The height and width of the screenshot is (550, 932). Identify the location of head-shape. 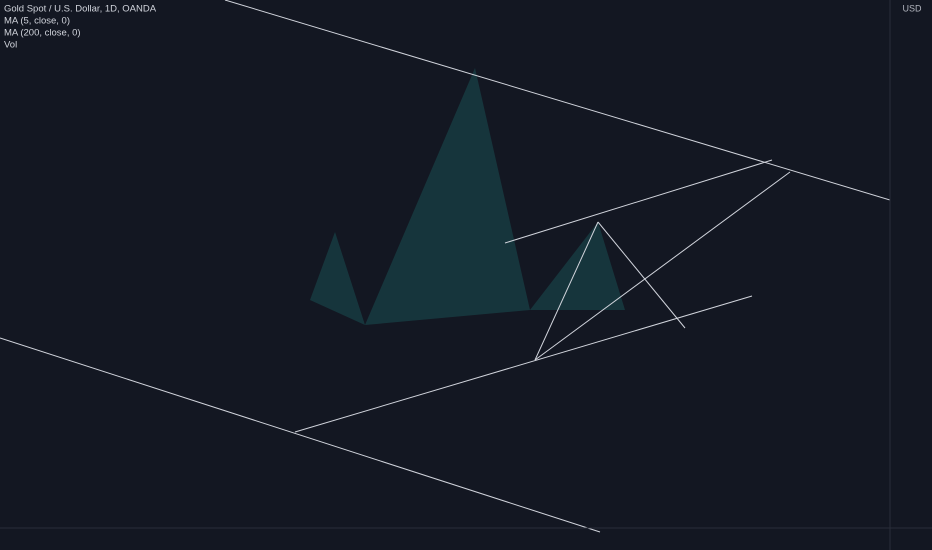
(447, 196).